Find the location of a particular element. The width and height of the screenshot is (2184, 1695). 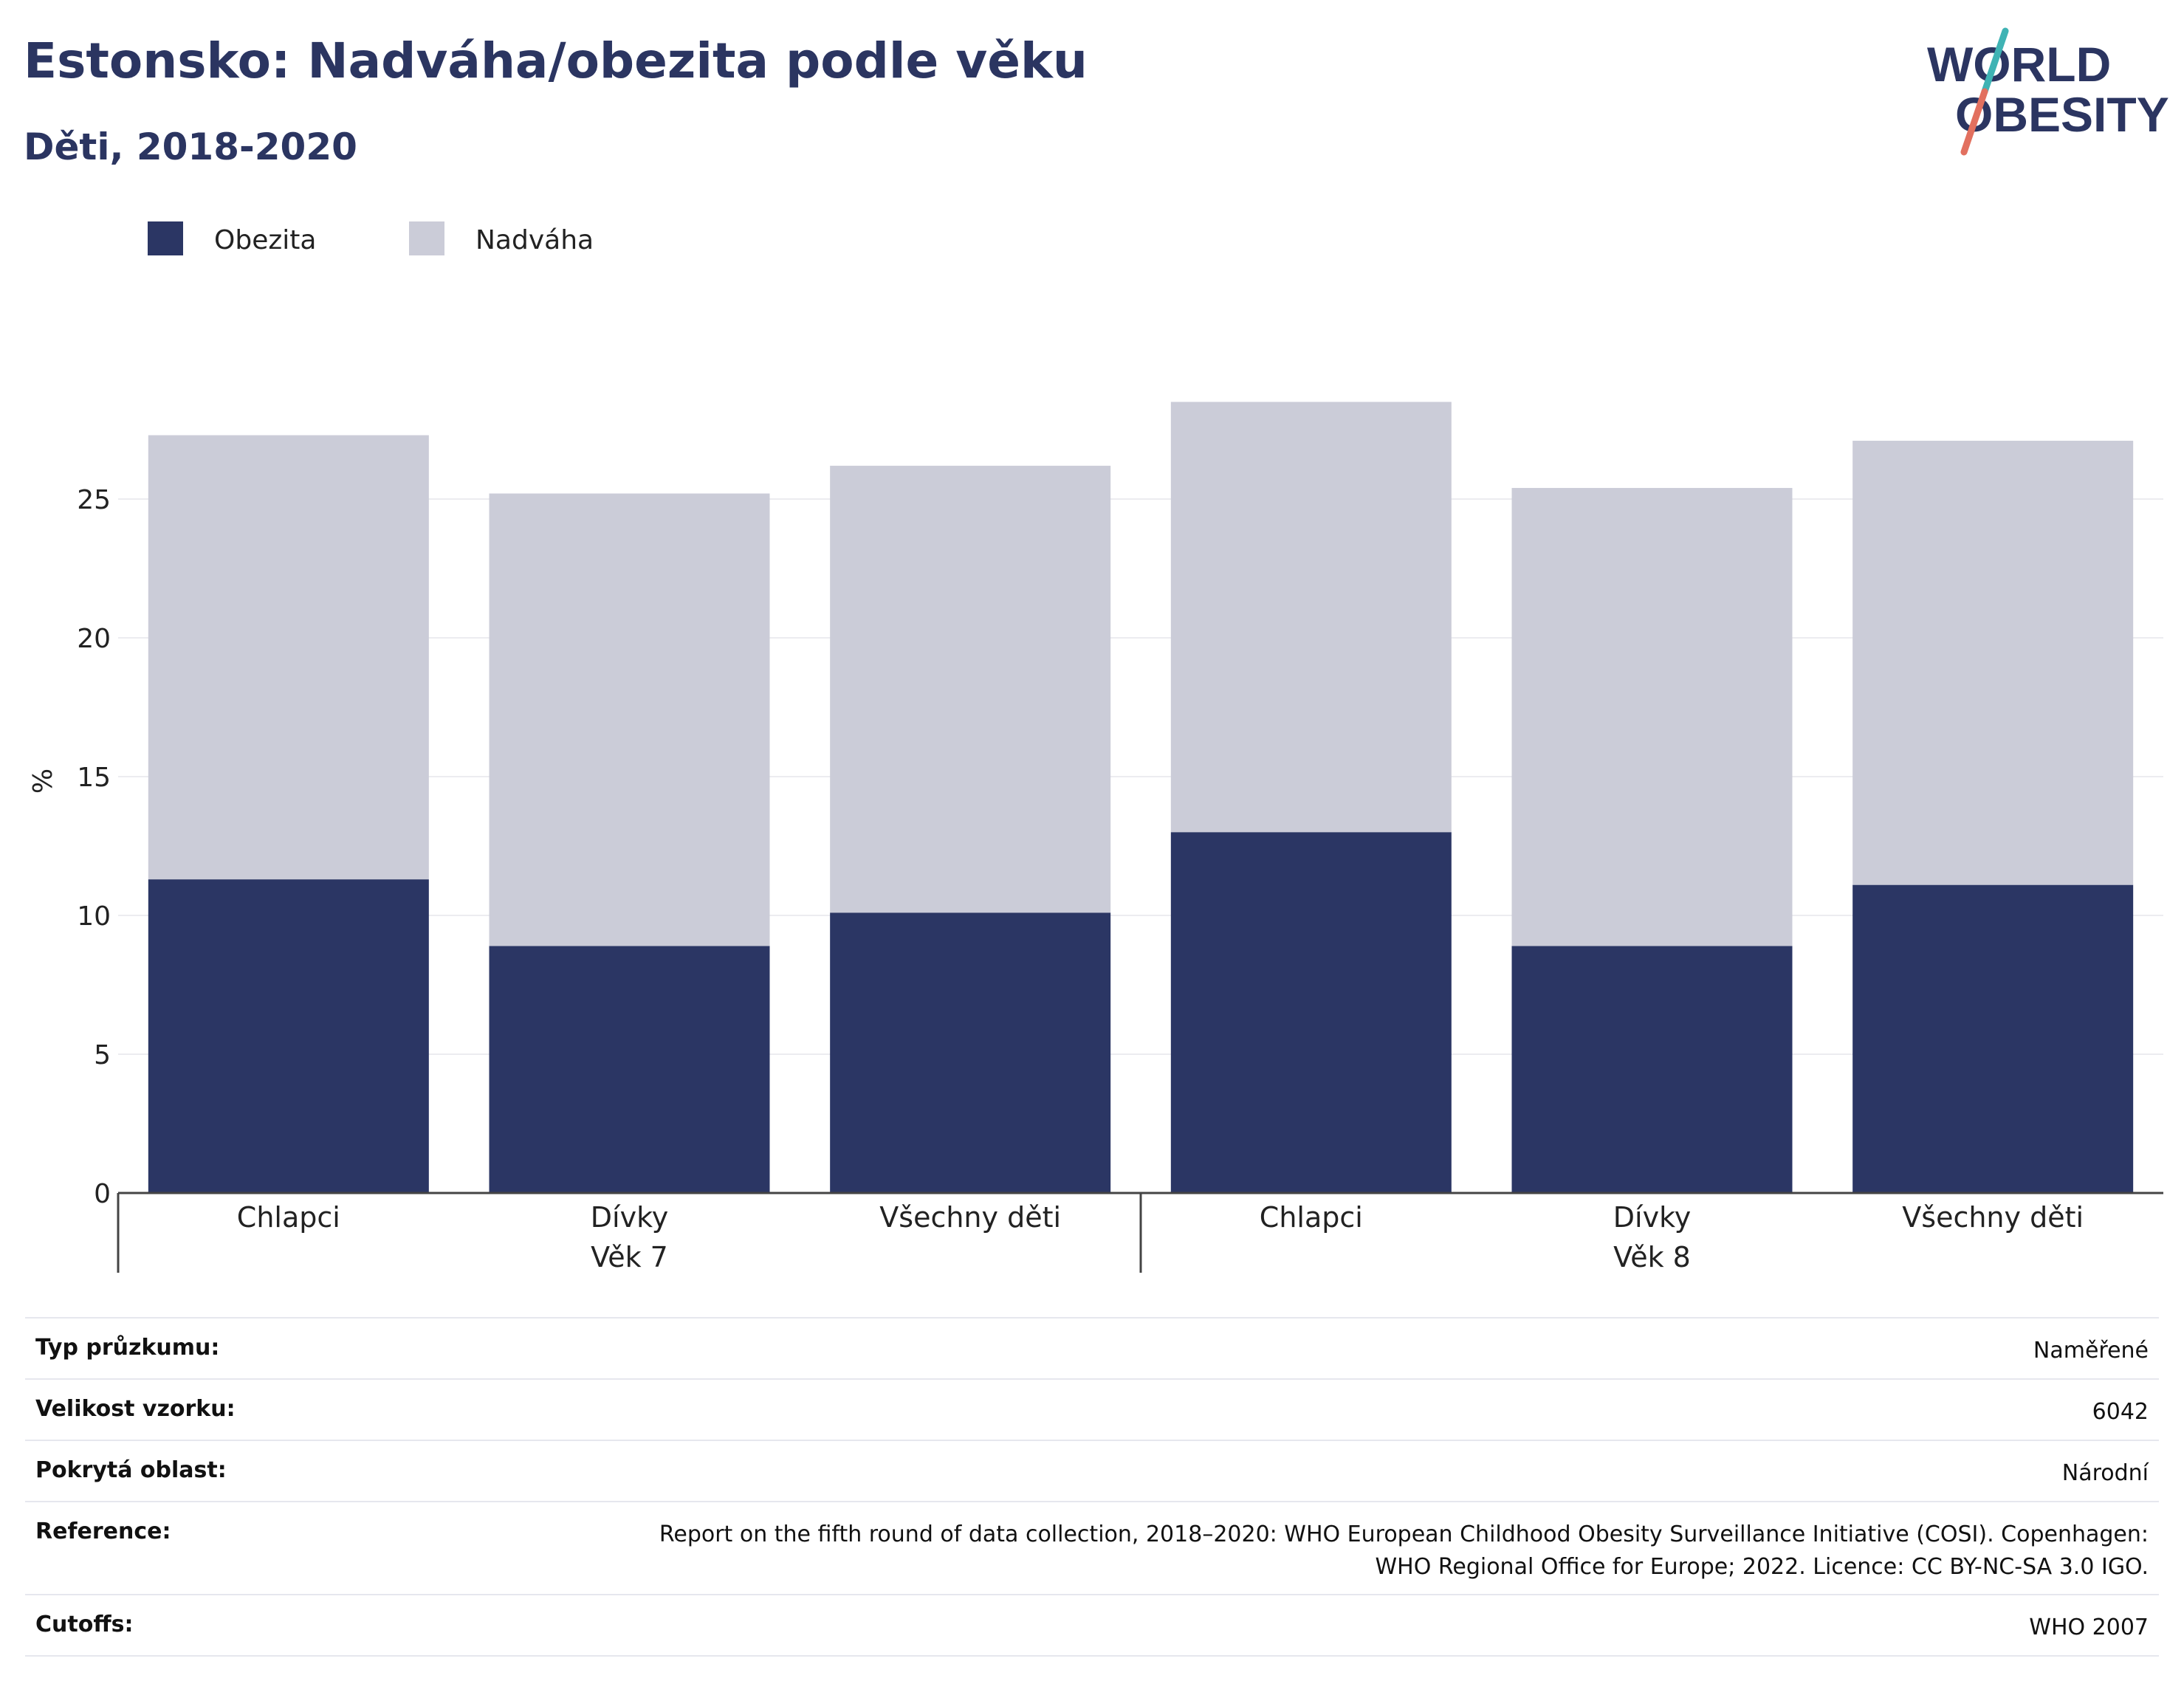

x-tick-label-5: Všechny děti is located at coordinates (1993, 1217).